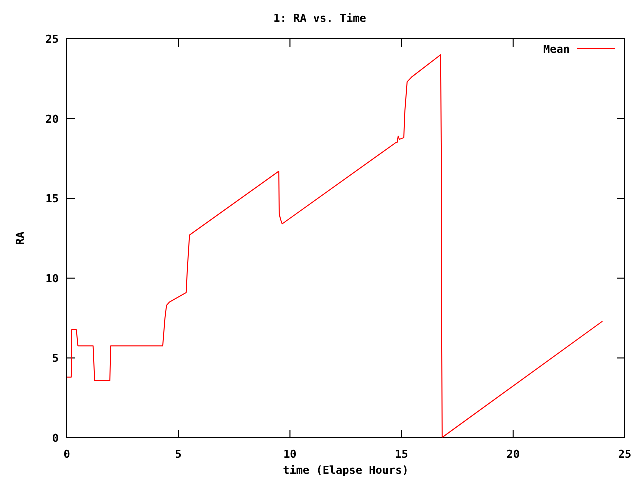 The image size is (640, 480). What do you see at coordinates (557, 49) in the screenshot?
I see `legend-label: Mean` at bounding box center [557, 49].